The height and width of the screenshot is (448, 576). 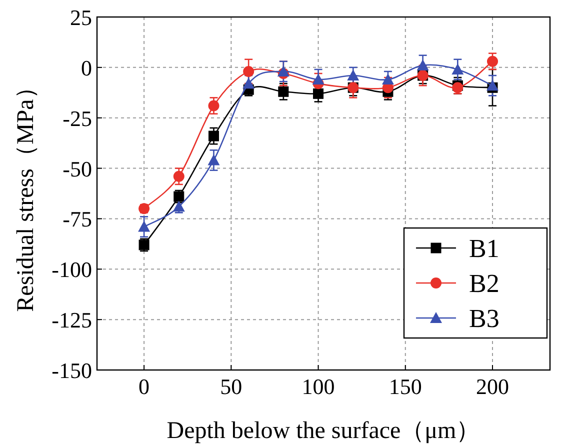 I want to click on y-tick-label: -150, so click(x=72, y=370).